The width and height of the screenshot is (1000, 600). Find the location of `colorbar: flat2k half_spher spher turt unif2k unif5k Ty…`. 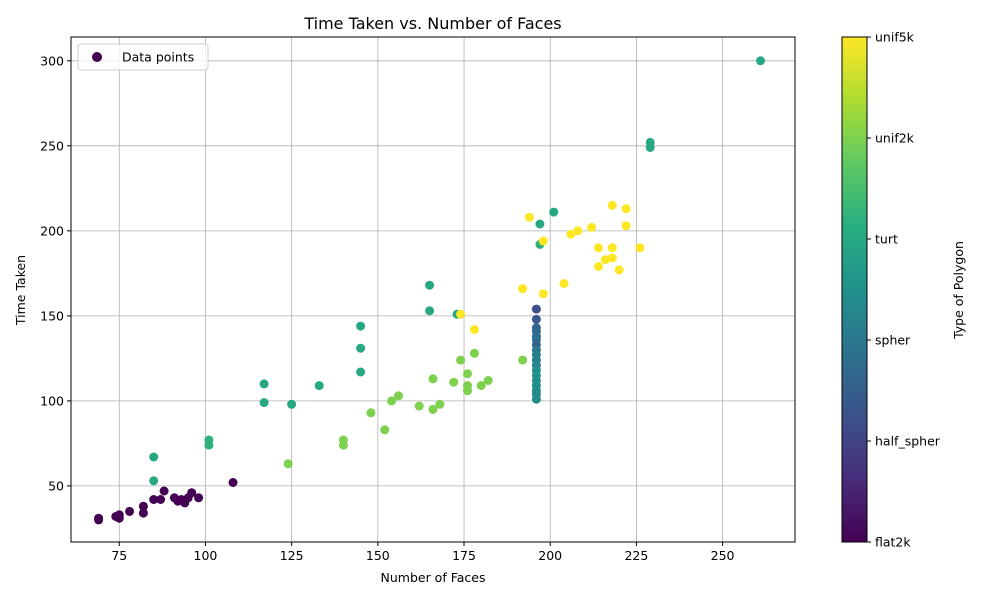

colorbar: flat2k half_spher spher turt unif2k unif5k Ty… is located at coordinates (903, 290).